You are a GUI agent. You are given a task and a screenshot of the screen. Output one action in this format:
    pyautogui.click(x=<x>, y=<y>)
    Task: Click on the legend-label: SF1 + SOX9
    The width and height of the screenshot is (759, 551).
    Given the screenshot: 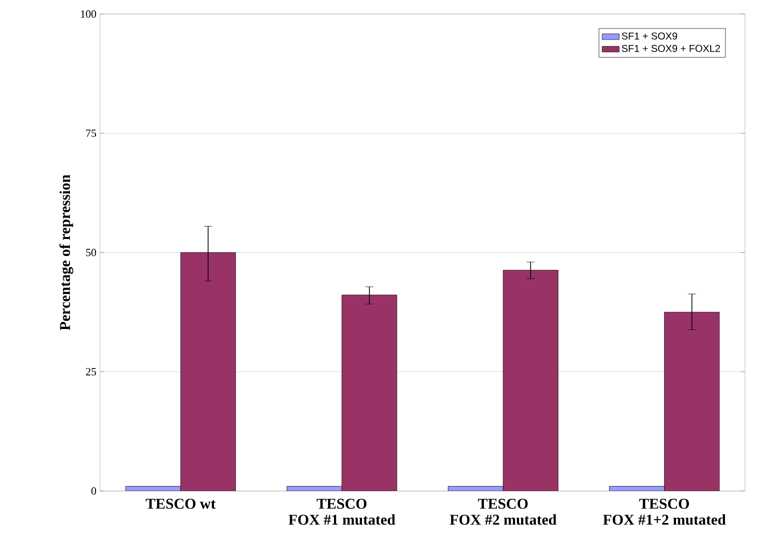 What is the action you would take?
    pyautogui.click(x=650, y=36)
    